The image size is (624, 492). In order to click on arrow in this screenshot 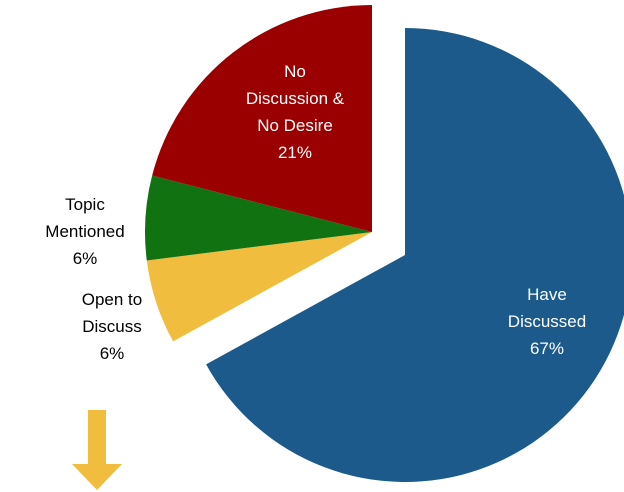, I will do `click(97, 450)`.